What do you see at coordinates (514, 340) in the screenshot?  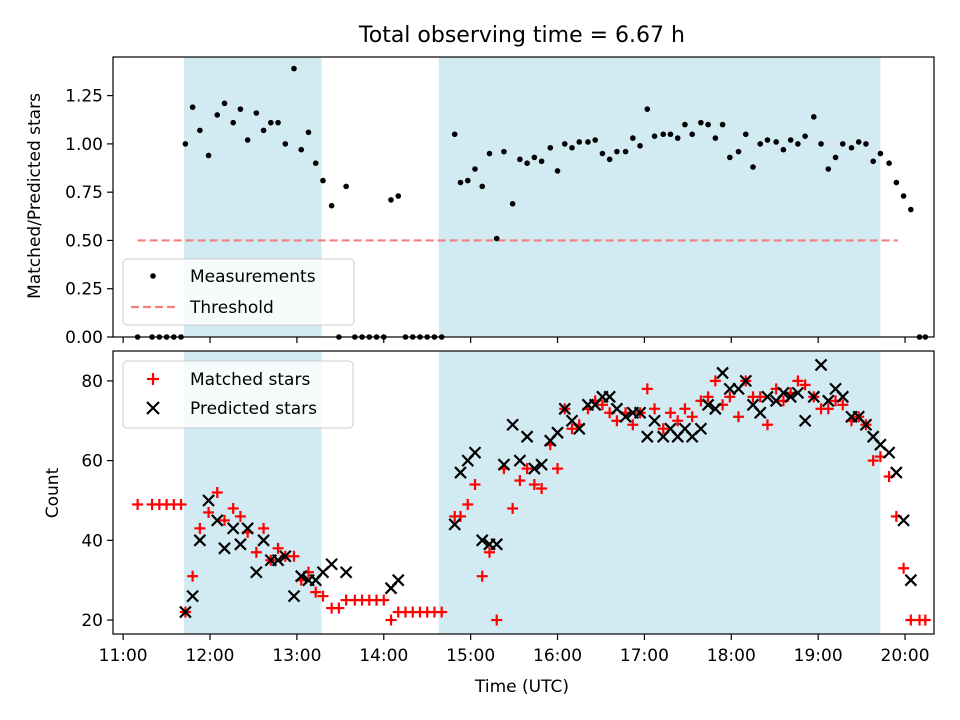 I see `x-axis-ticks-top` at bounding box center [514, 340].